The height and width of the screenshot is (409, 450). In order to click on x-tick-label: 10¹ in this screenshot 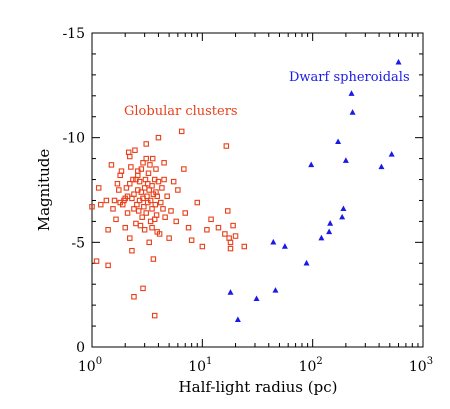, I will do `click(200, 365)`.